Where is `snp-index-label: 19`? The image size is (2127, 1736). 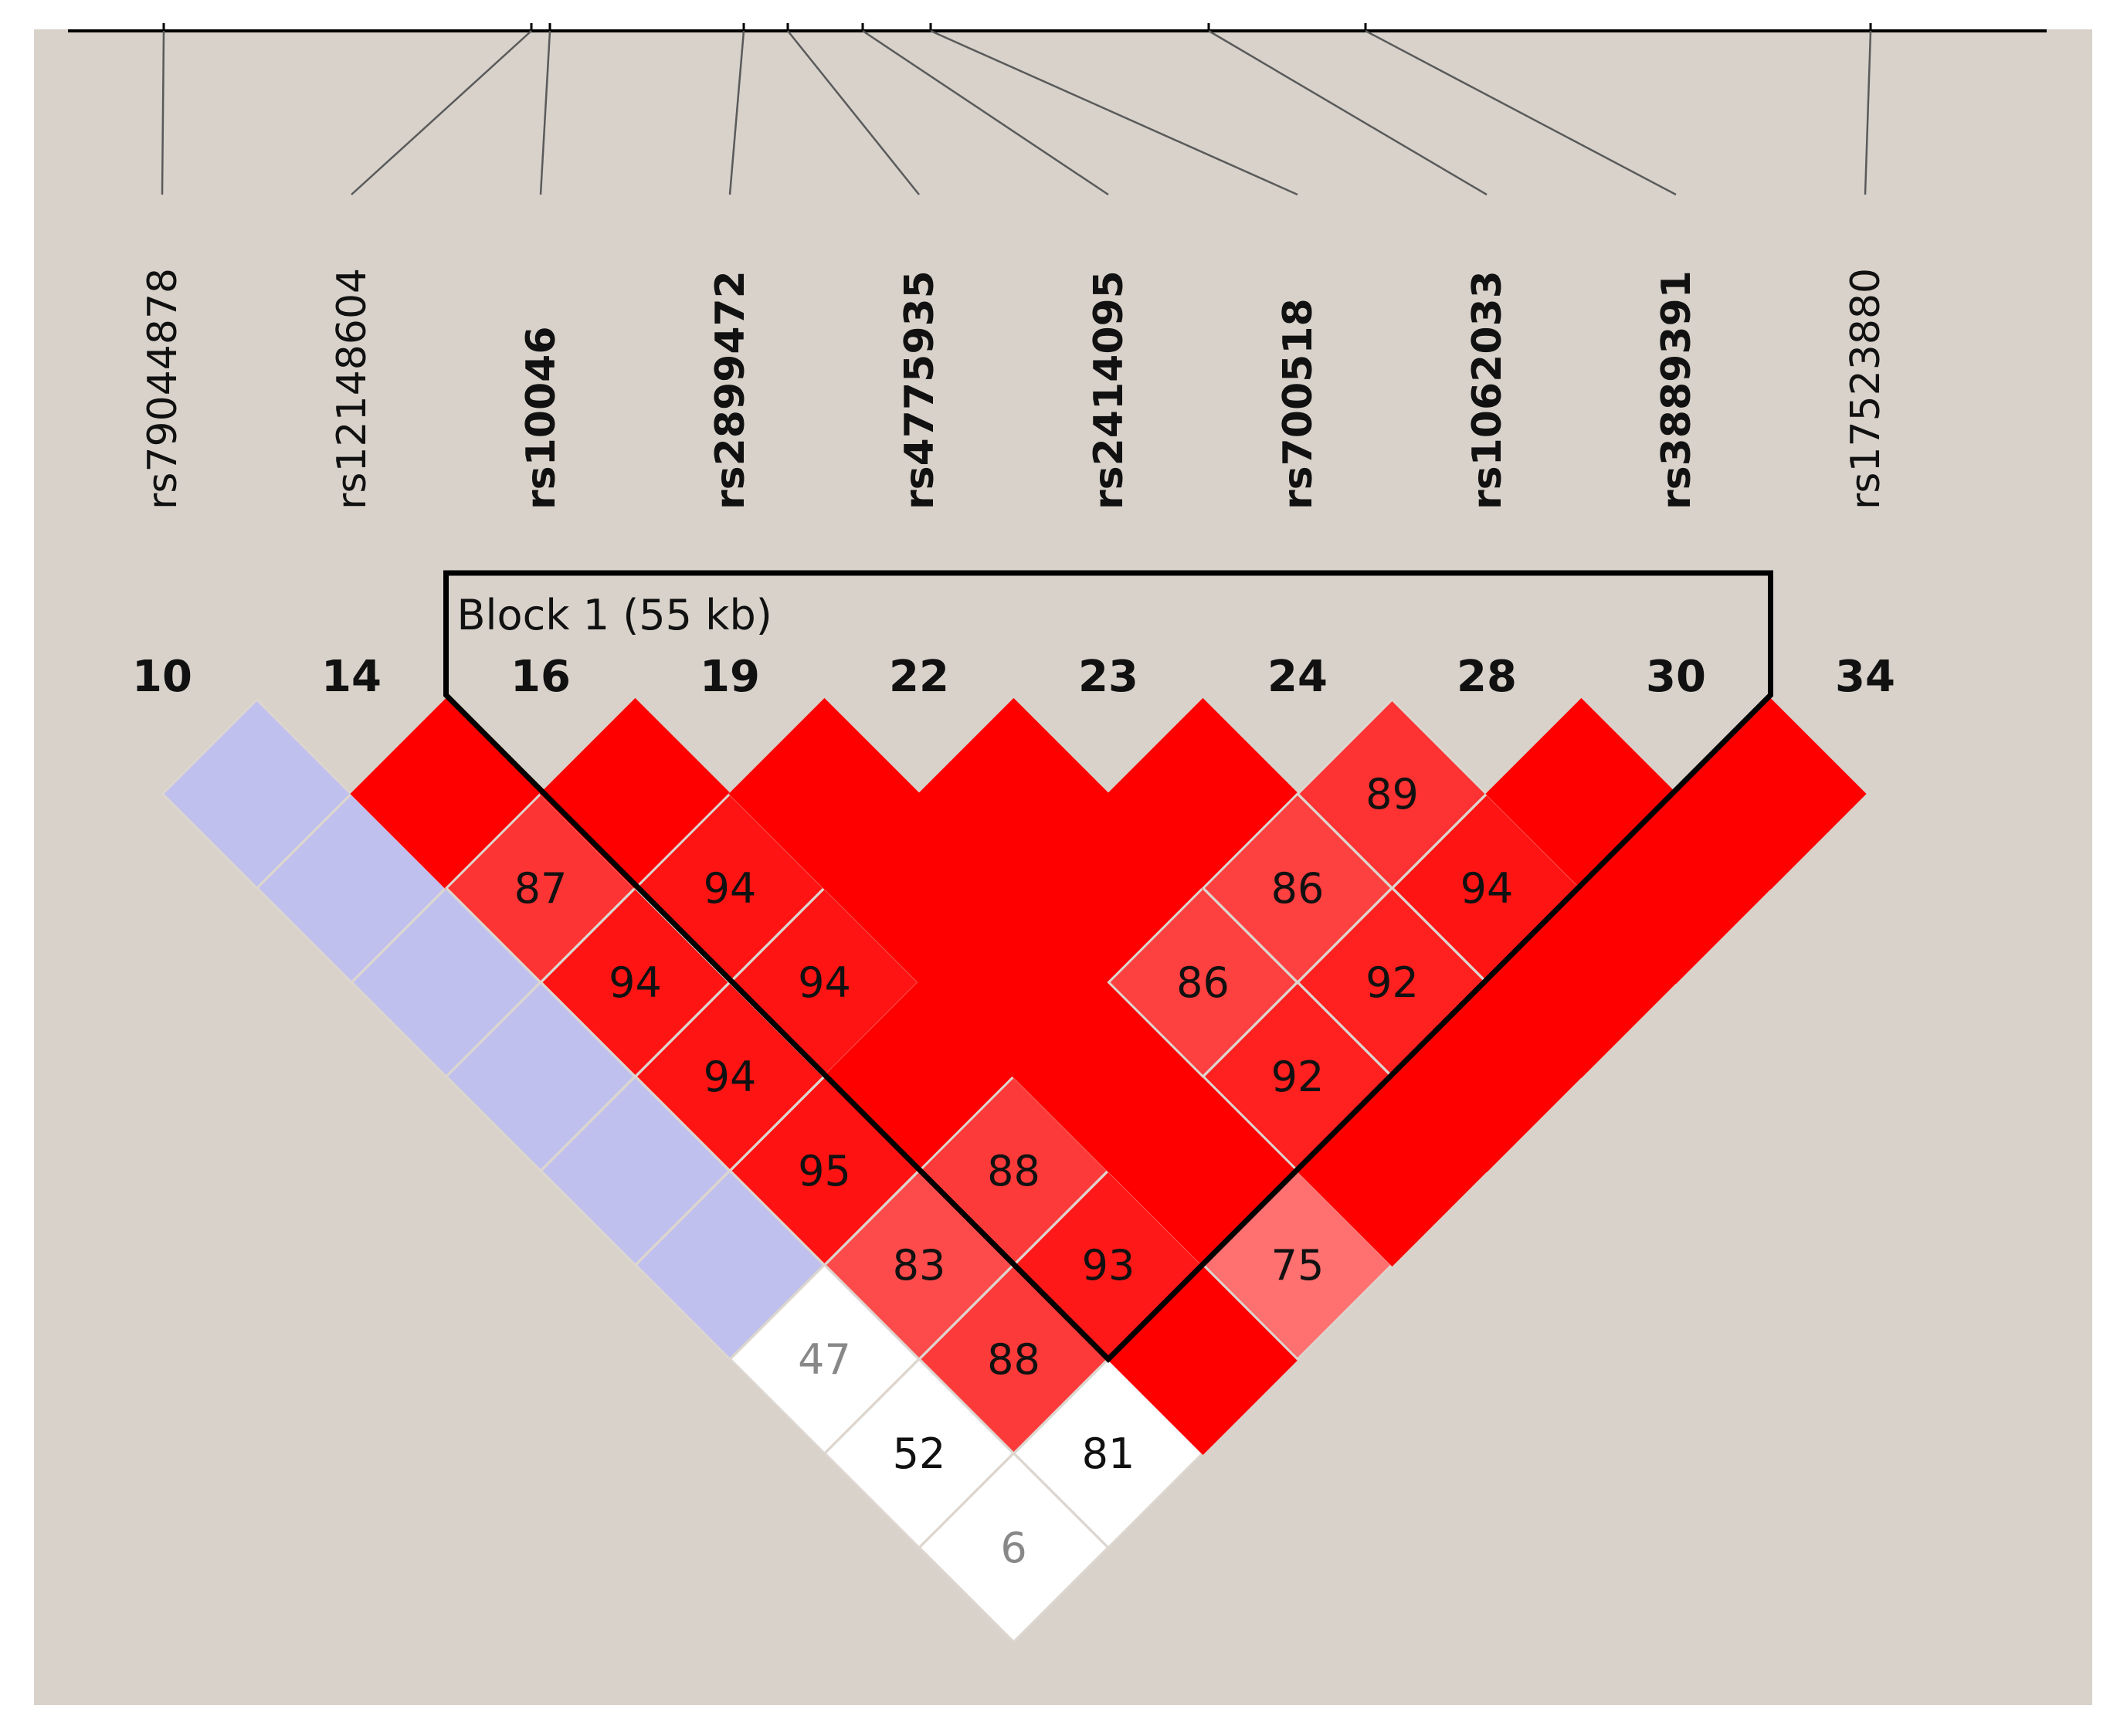 snp-index-label: 19 is located at coordinates (730, 677).